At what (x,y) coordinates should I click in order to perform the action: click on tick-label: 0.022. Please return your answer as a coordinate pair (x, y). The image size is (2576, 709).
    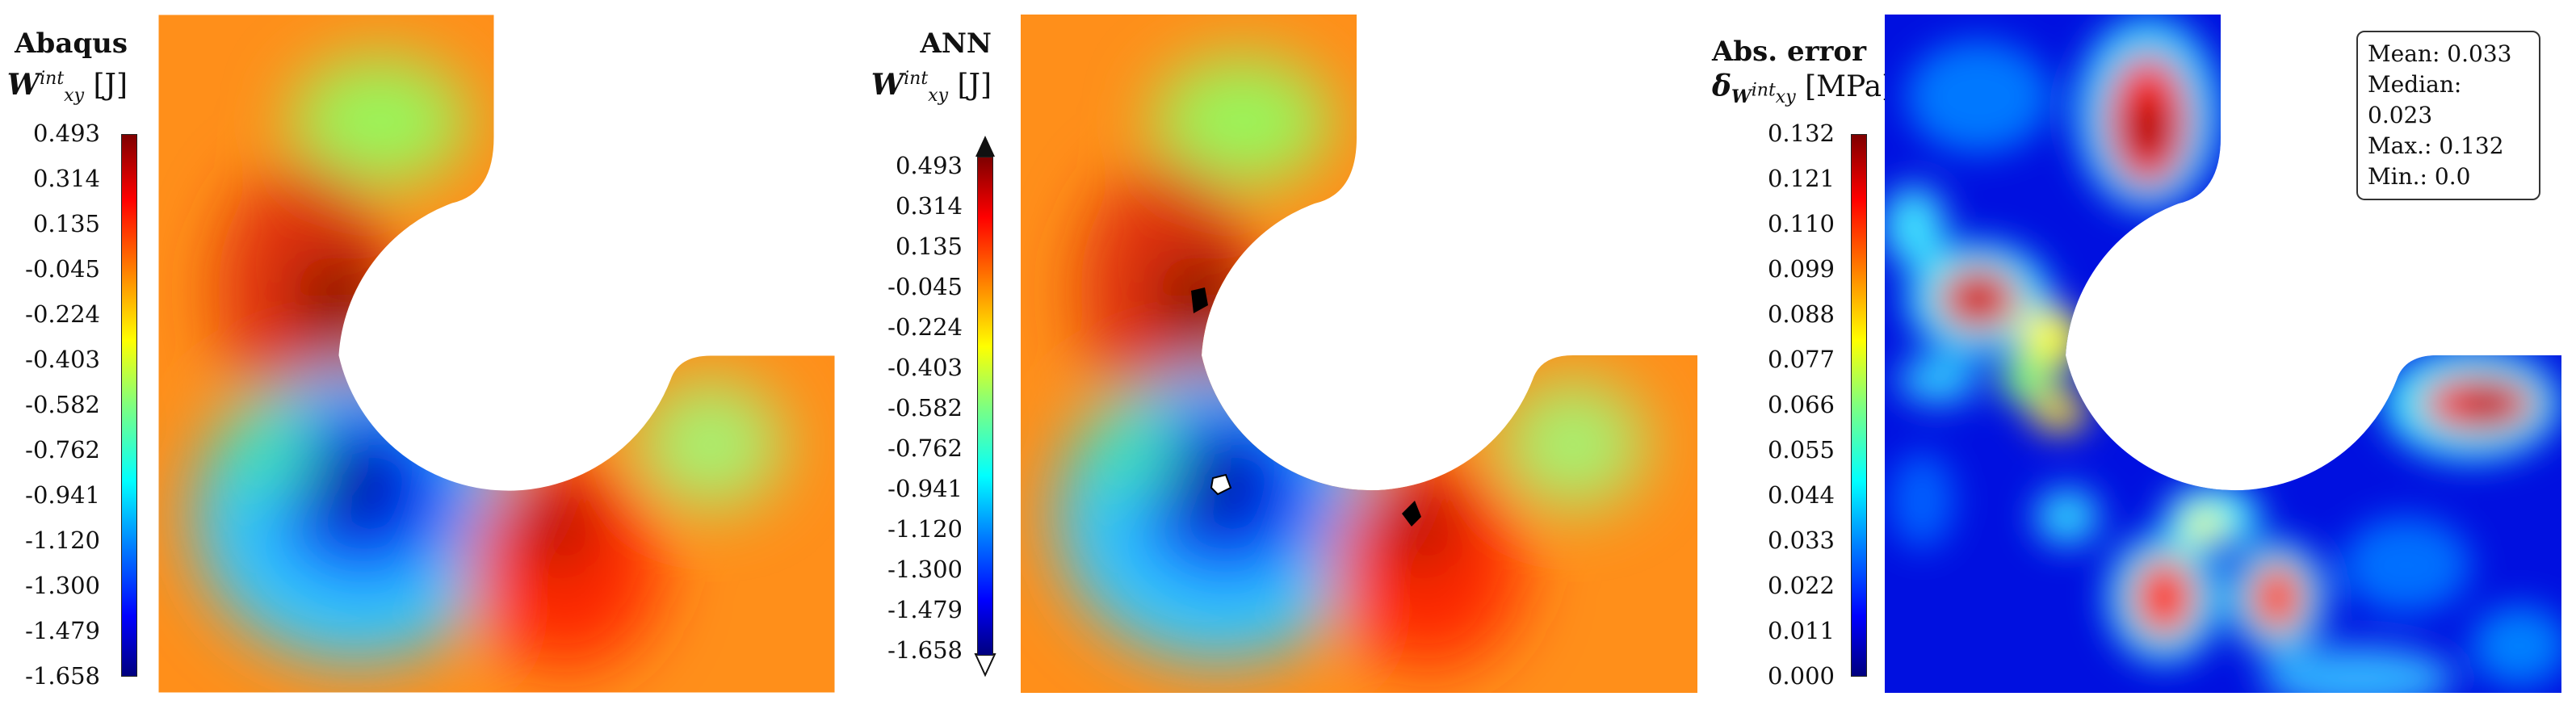
    Looking at the image, I should click on (1801, 586).